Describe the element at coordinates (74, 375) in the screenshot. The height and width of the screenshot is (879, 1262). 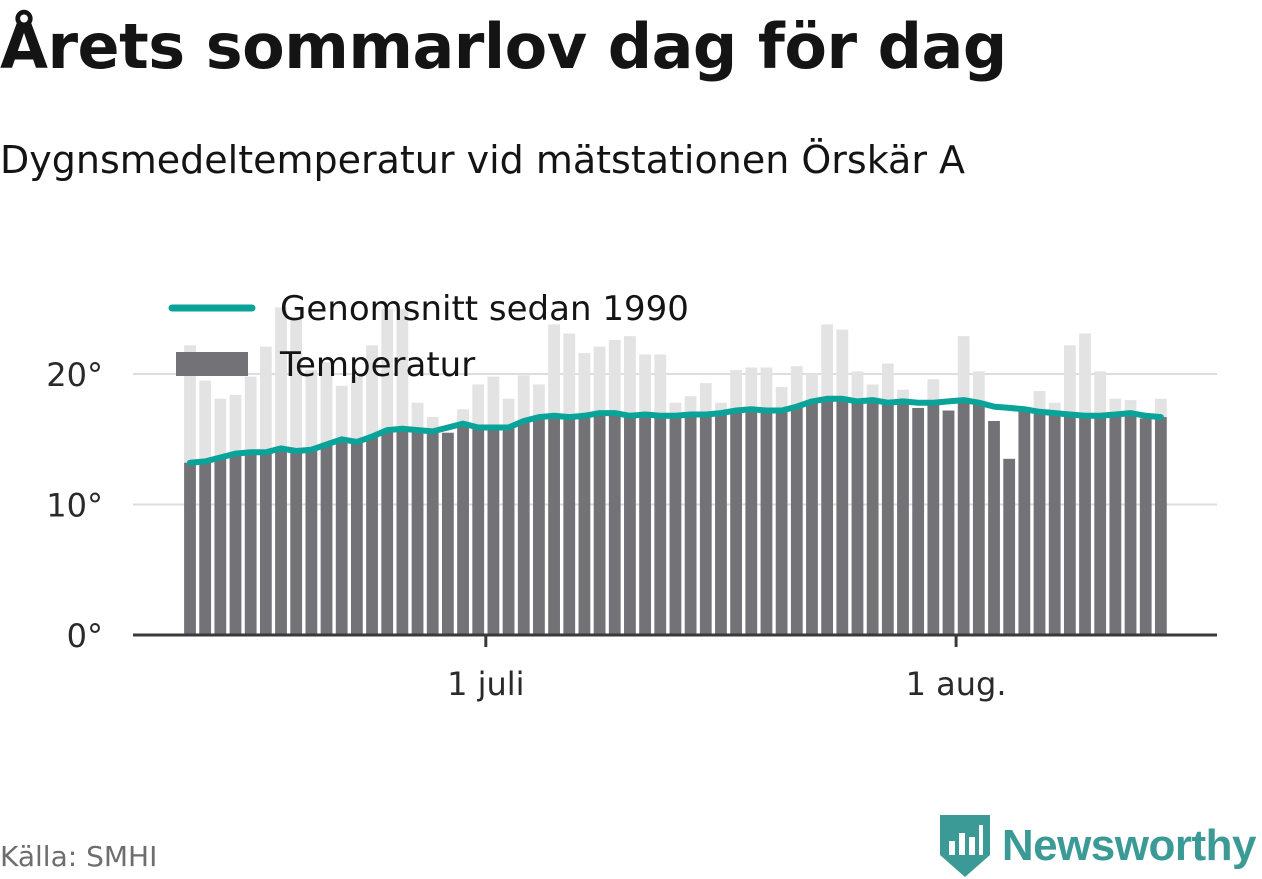
I see `y-tick-label: 20°` at that location.